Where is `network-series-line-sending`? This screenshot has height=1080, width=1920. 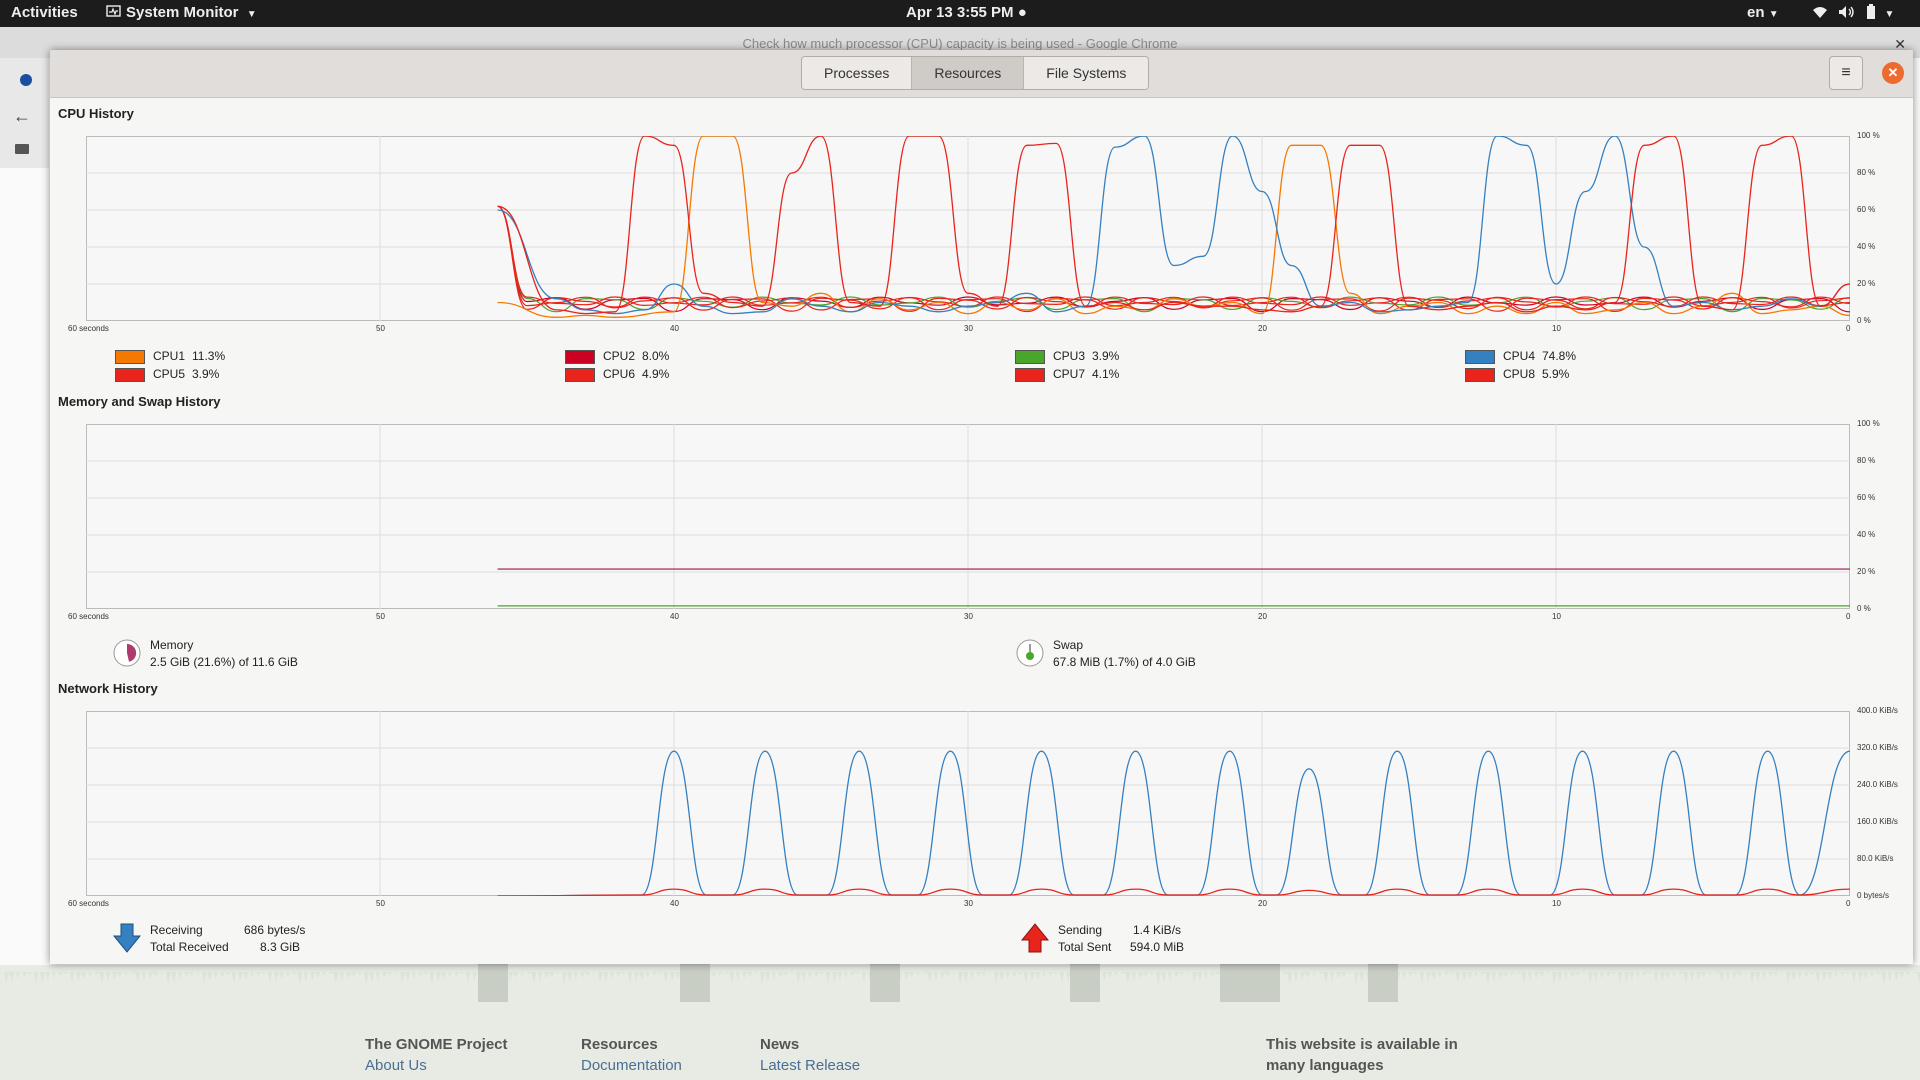 network-series-line-sending is located at coordinates (1173, 892).